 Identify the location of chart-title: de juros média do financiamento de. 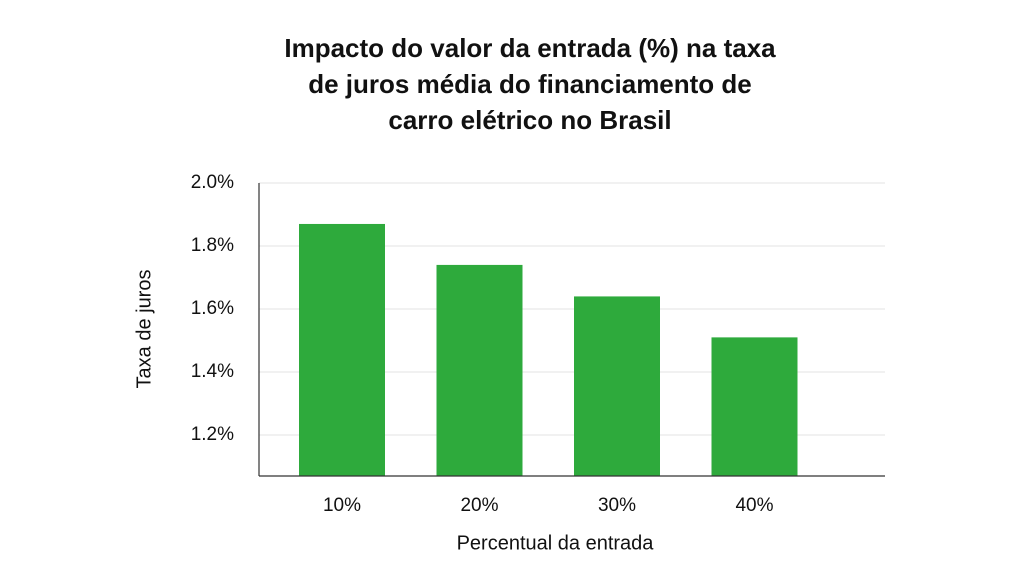
(530, 84).